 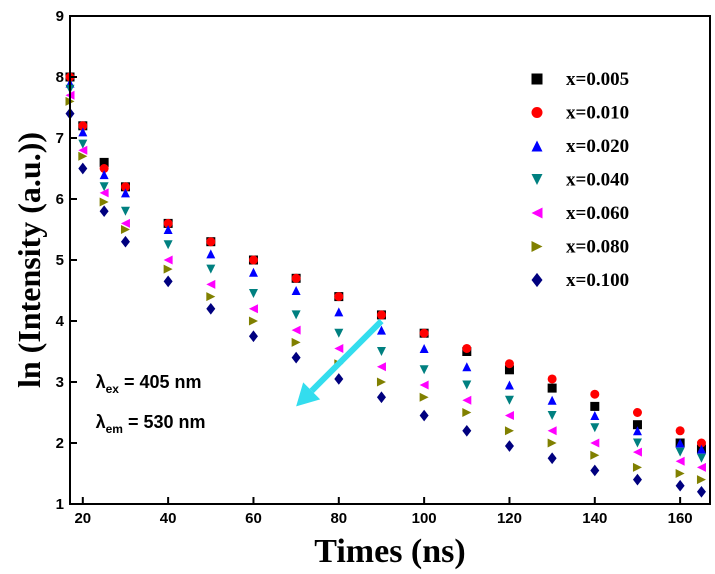 What do you see at coordinates (60, 199) in the screenshot?
I see `y-tick-label: 6` at bounding box center [60, 199].